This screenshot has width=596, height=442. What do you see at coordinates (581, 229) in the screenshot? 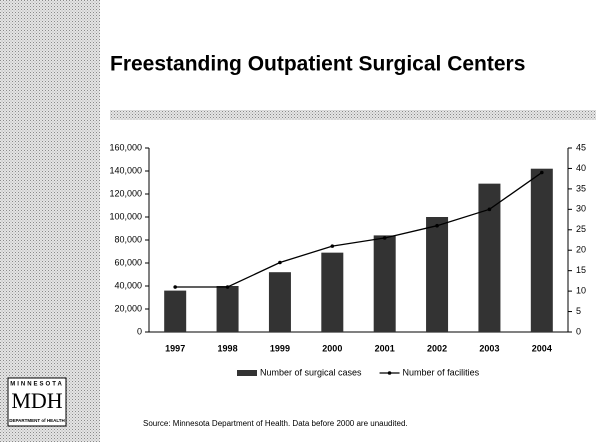
I see `y2-tick-label: 25` at bounding box center [581, 229].